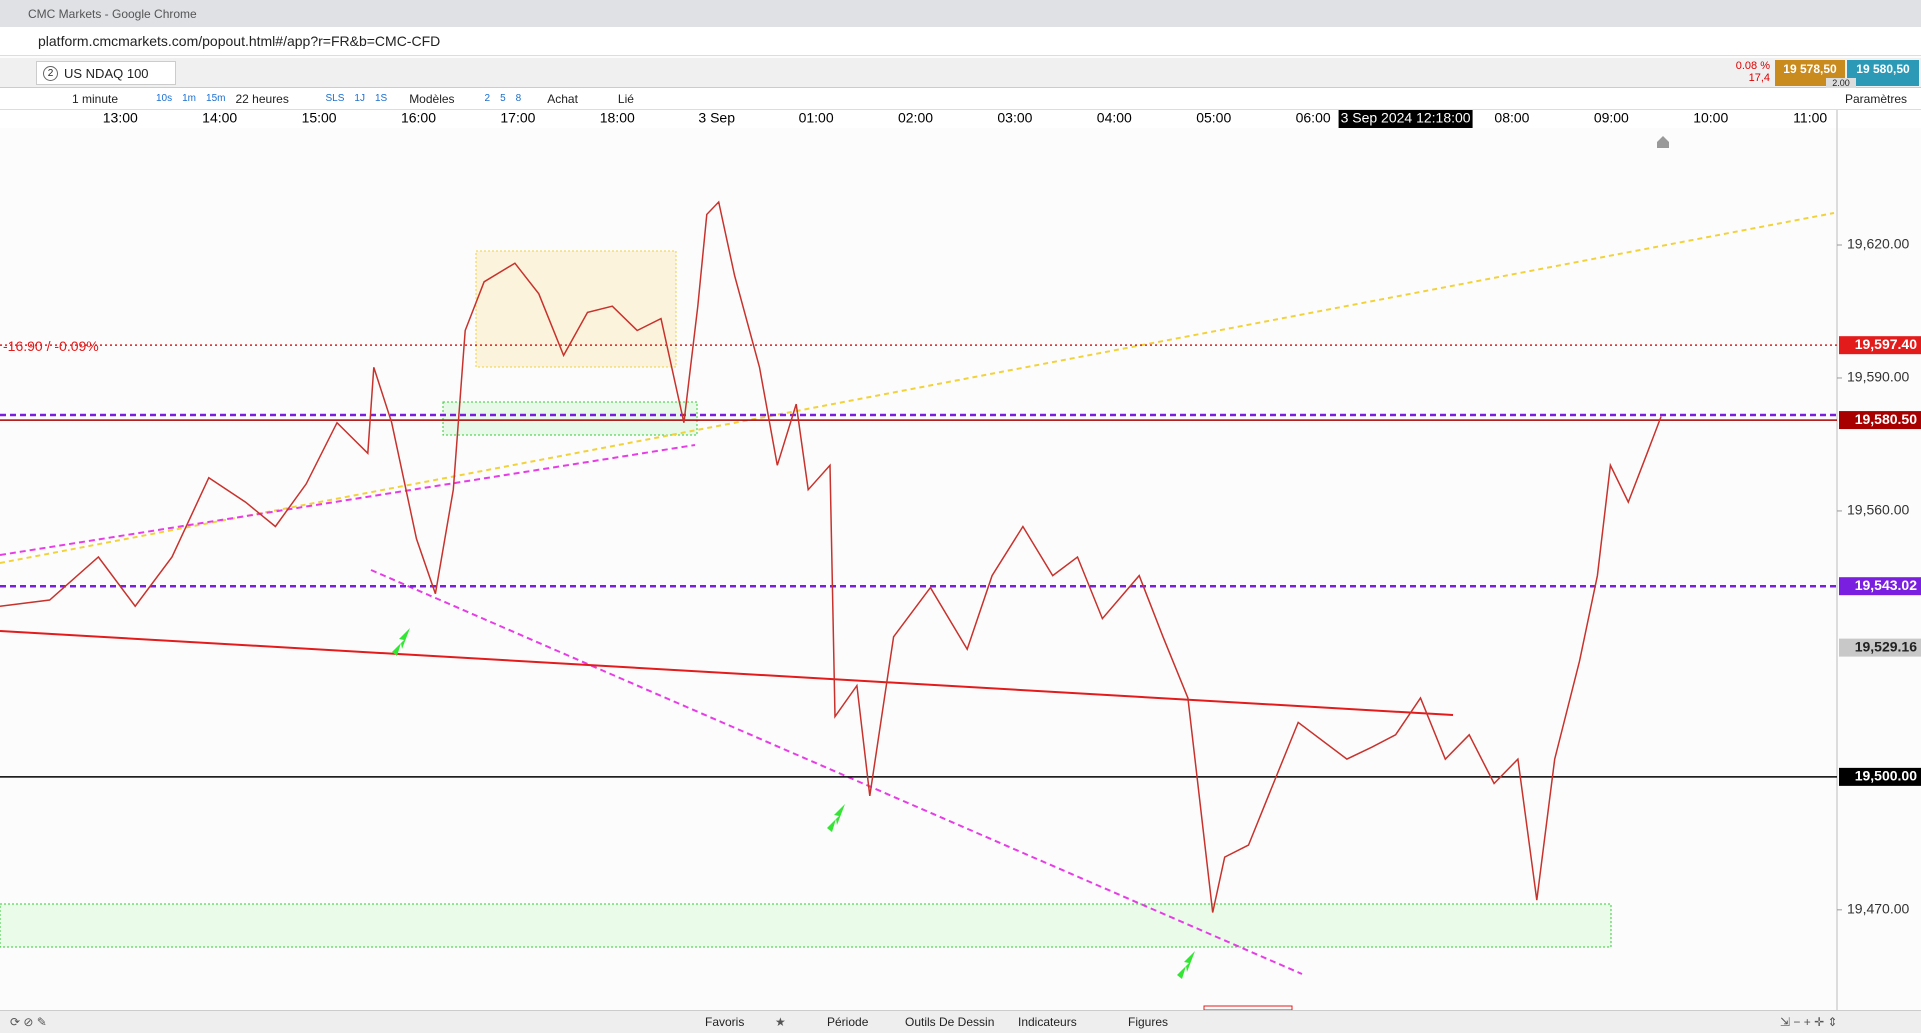 The image size is (1921, 1033). What do you see at coordinates (617, 118) in the screenshot?
I see `x-tick-label: 18:00` at bounding box center [617, 118].